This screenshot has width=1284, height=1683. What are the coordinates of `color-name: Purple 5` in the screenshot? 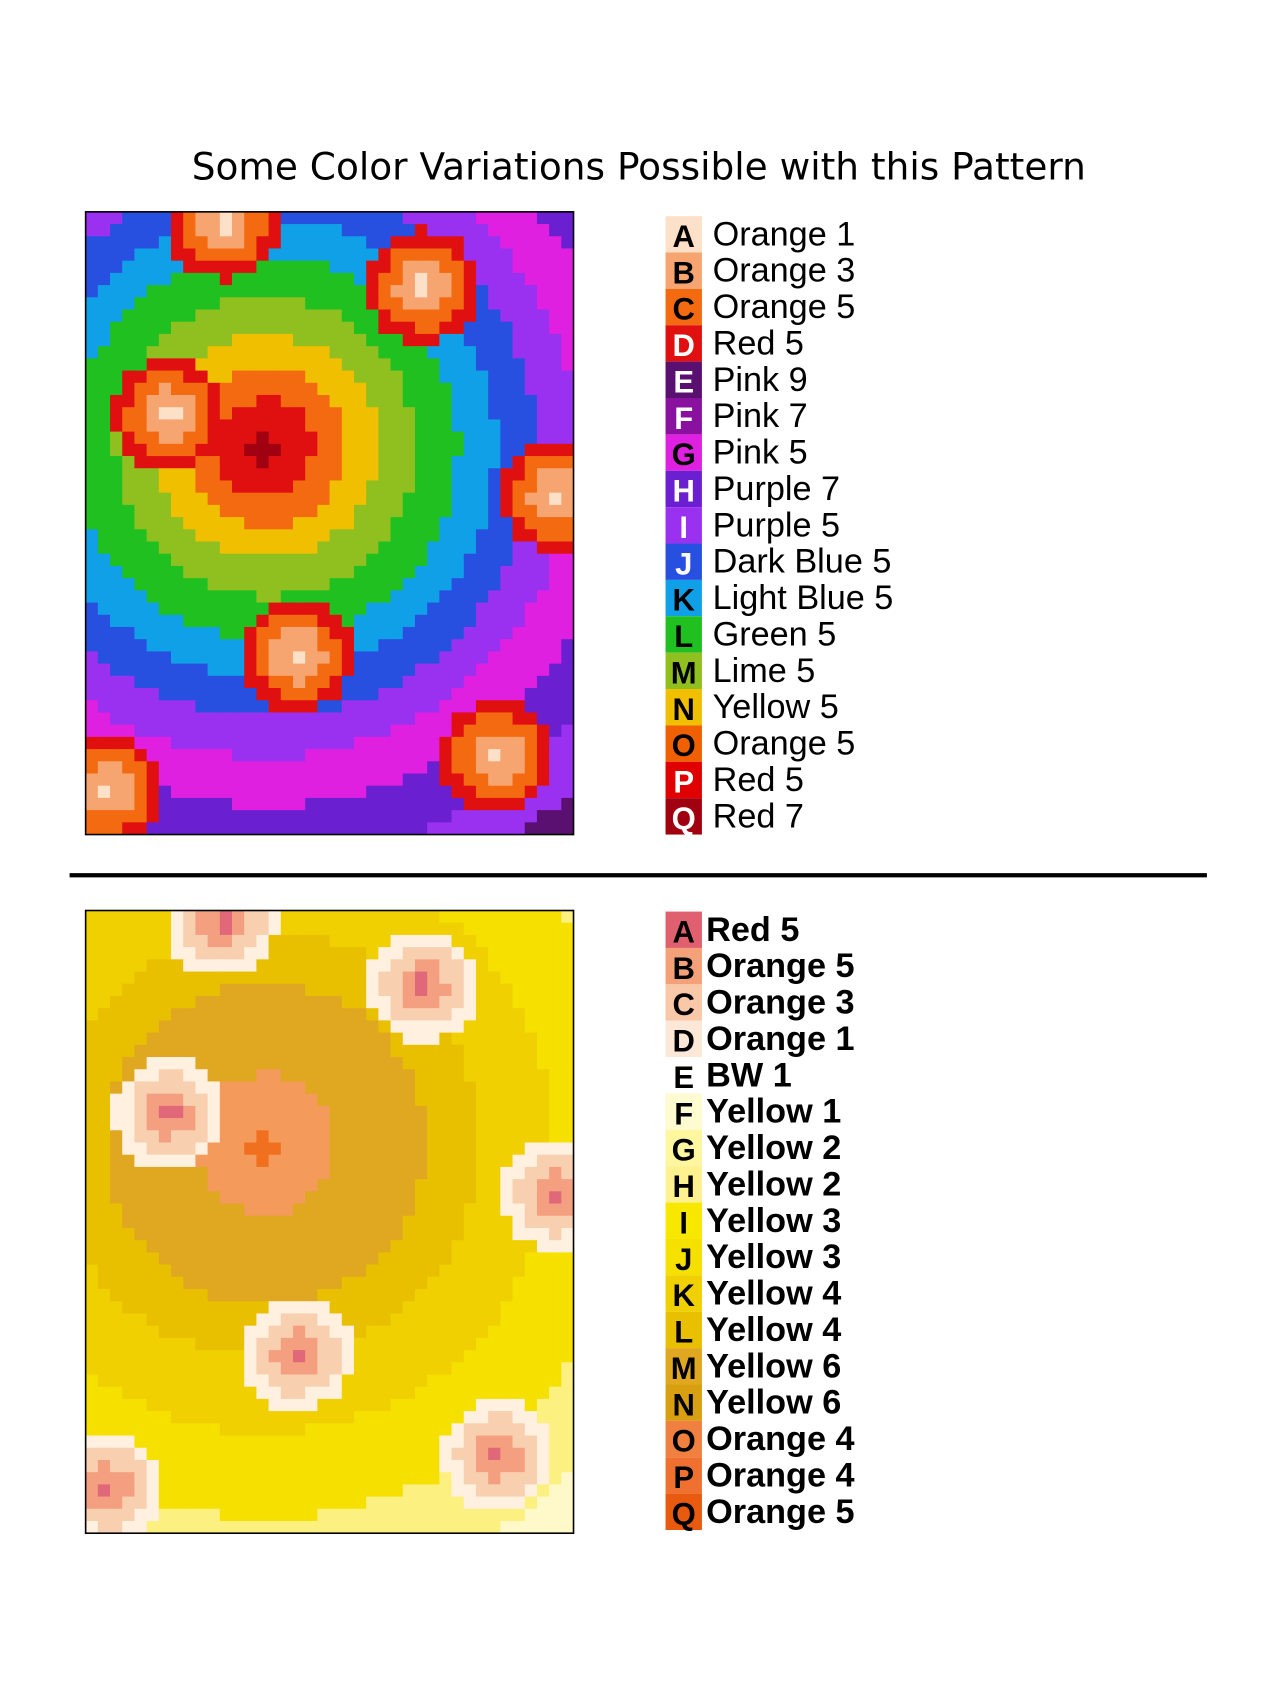 It's located at (776, 525).